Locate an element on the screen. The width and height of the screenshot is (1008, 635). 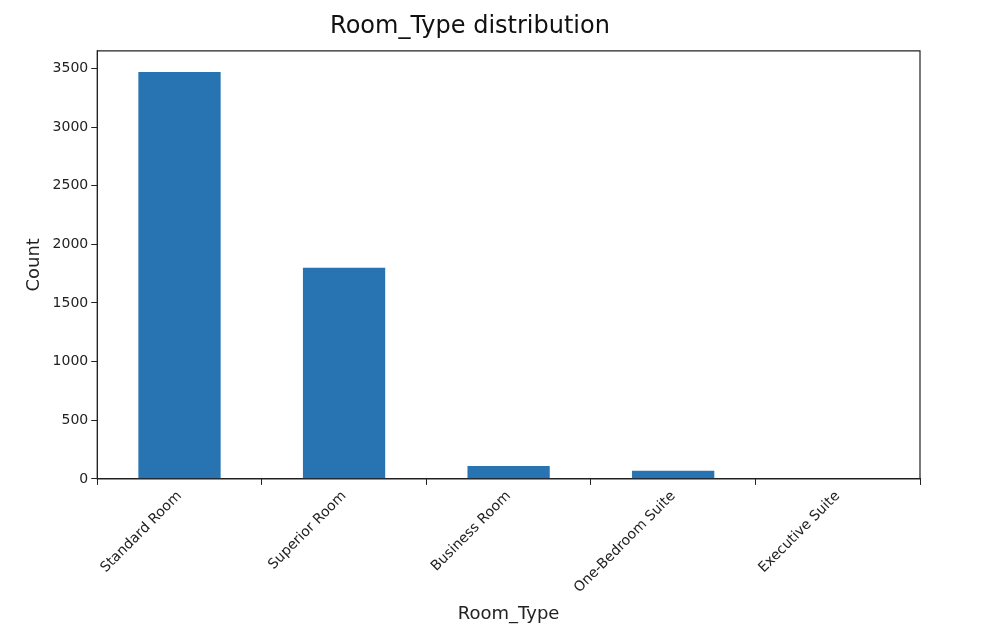
x-axis-title: Room_Type is located at coordinates (508, 612).